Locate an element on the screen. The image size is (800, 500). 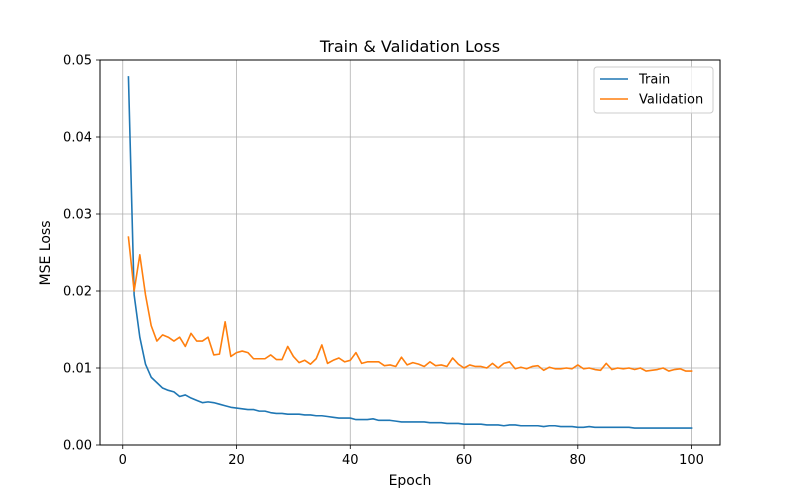
x-tick-label: 20 is located at coordinates (236, 460).